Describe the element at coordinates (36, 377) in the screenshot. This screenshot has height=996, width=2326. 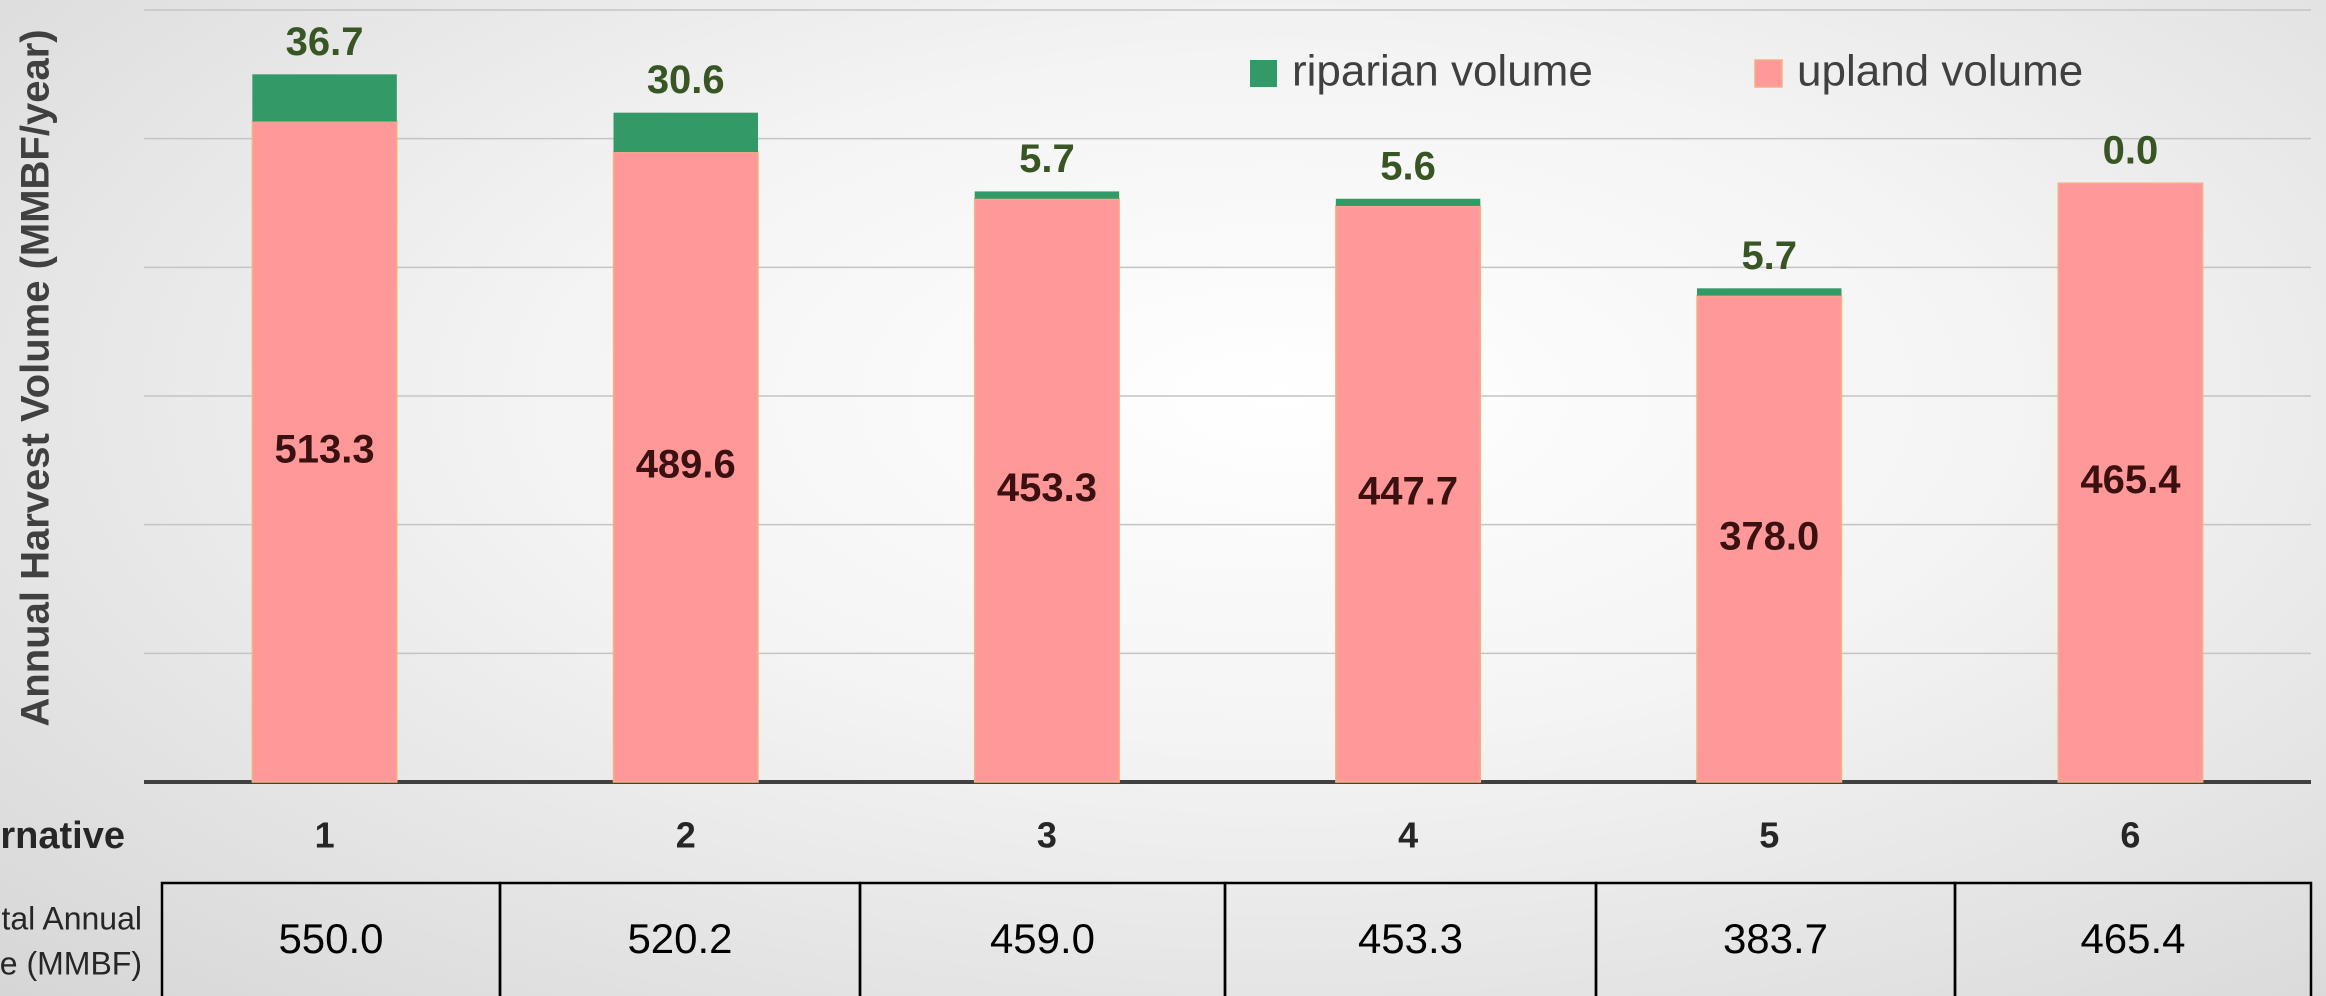
I see `y-axis-label: Annual Harvest Volume (MMBF/year)` at that location.